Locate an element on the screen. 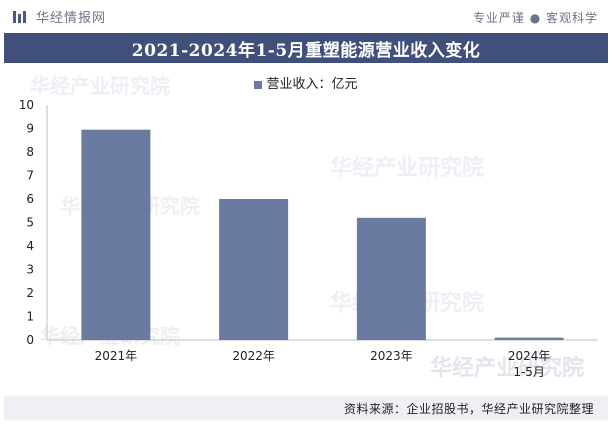 Image resolution: width=612 pixels, height=424 pixels. y-tick-label: 10 is located at coordinates (26, 105).